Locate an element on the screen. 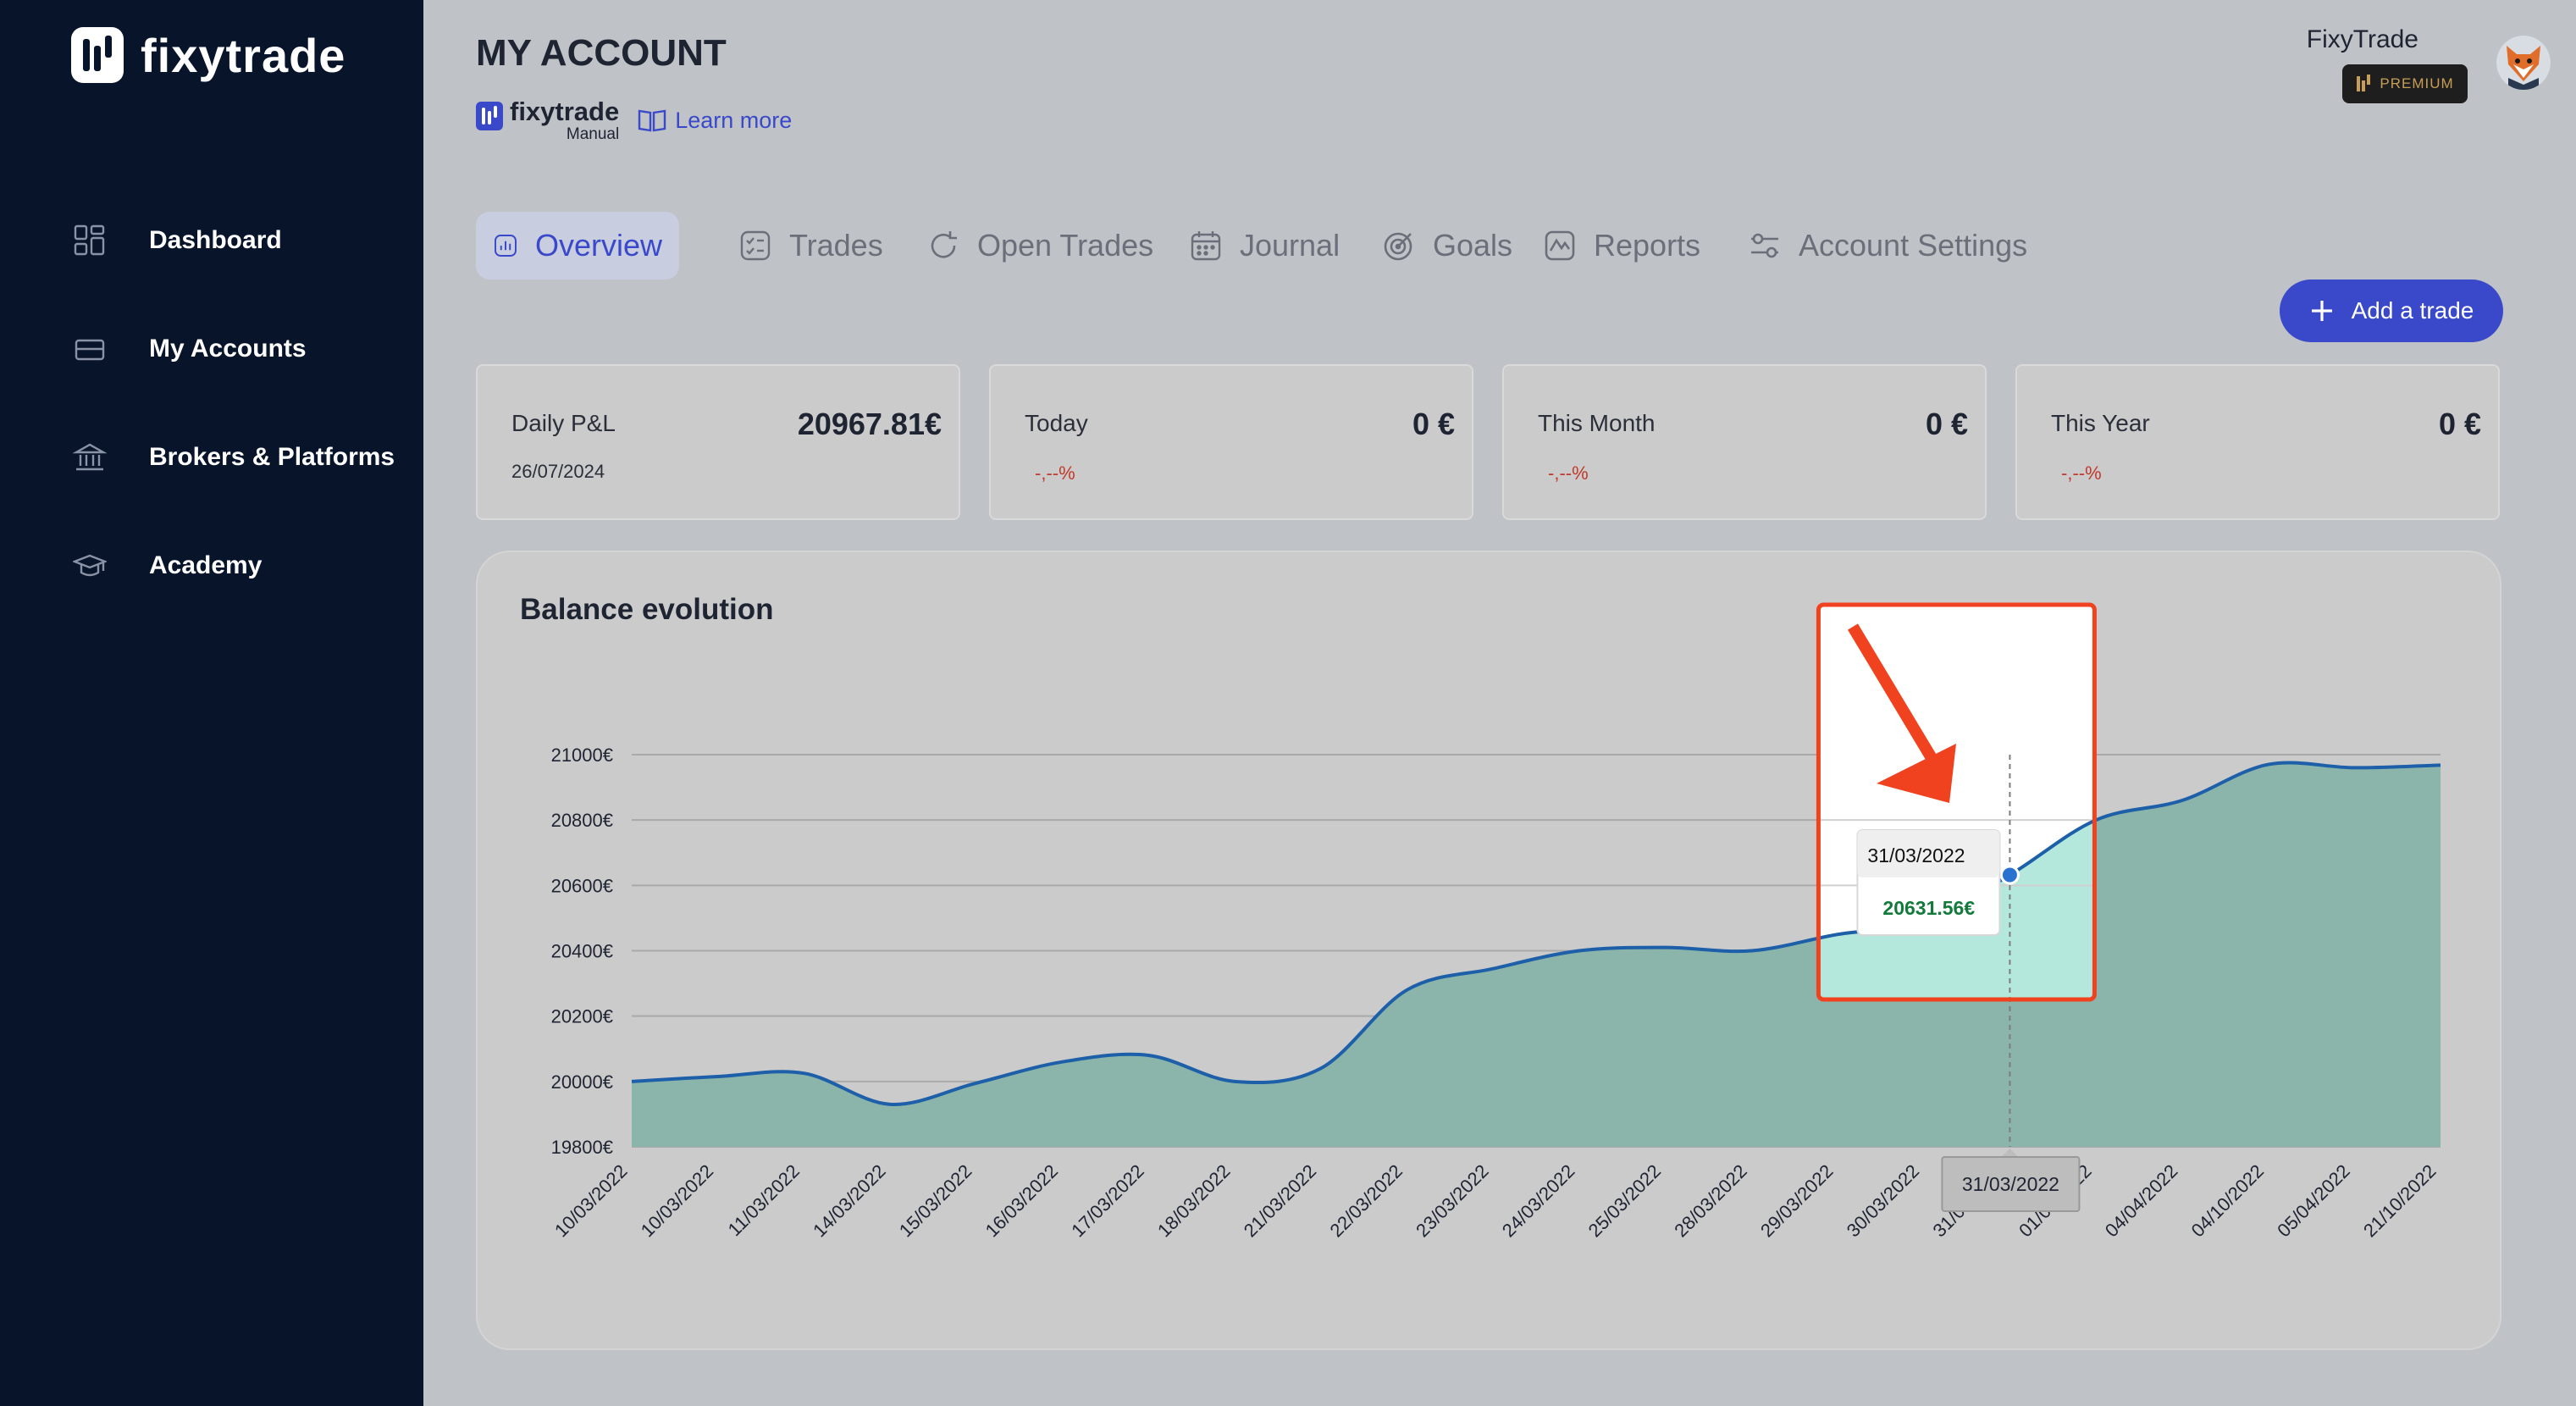  tooltip-date: 31/03/2022 is located at coordinates (1916, 855).